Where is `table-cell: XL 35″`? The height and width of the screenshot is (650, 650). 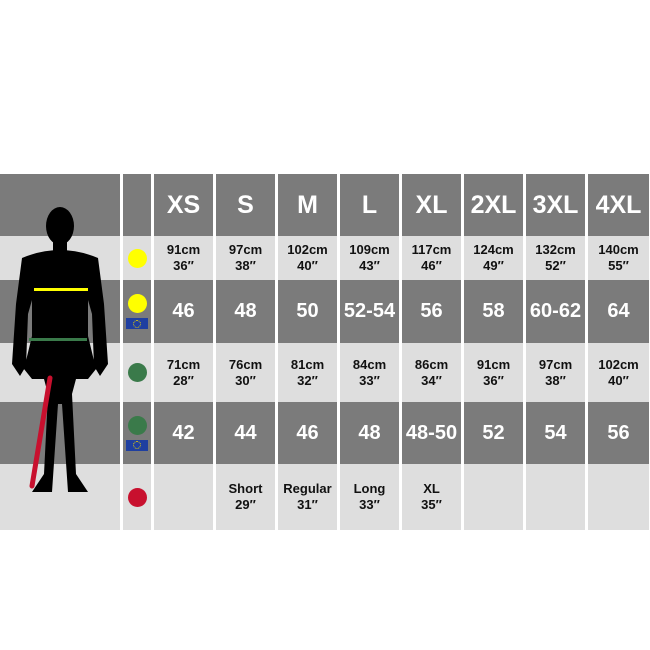
table-cell: XL 35″ is located at coordinates (431, 497).